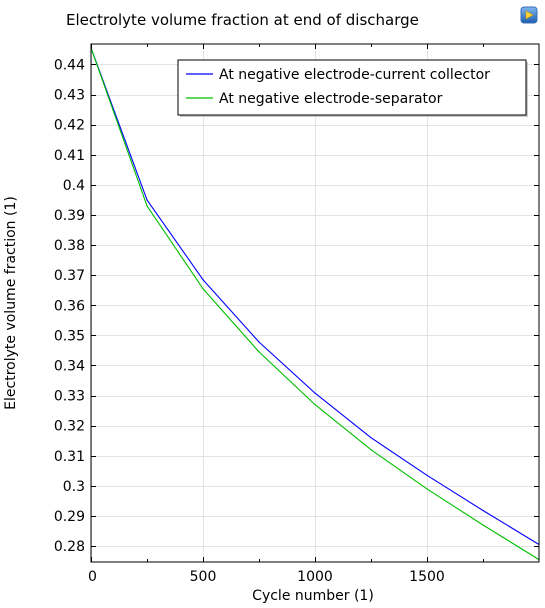 The height and width of the screenshot is (608, 545). I want to click on y-tick-label: 0.33, so click(69, 397).